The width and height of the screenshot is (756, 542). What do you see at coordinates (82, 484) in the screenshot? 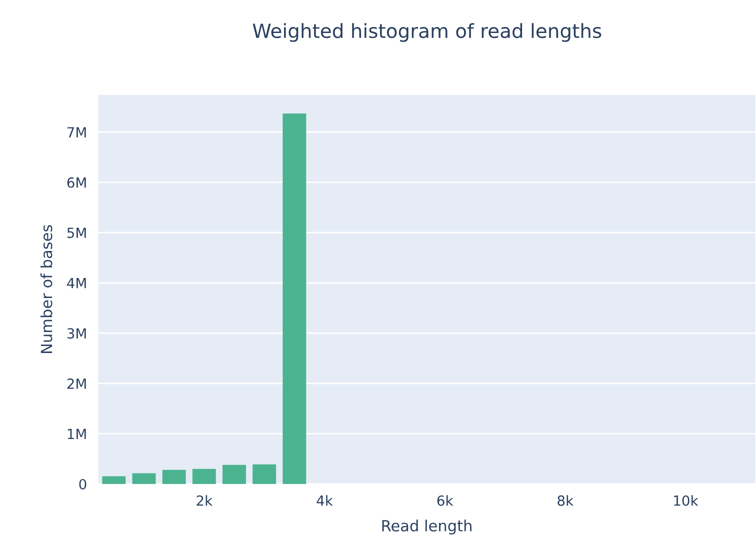
I see `y-tick-label: 0` at bounding box center [82, 484].